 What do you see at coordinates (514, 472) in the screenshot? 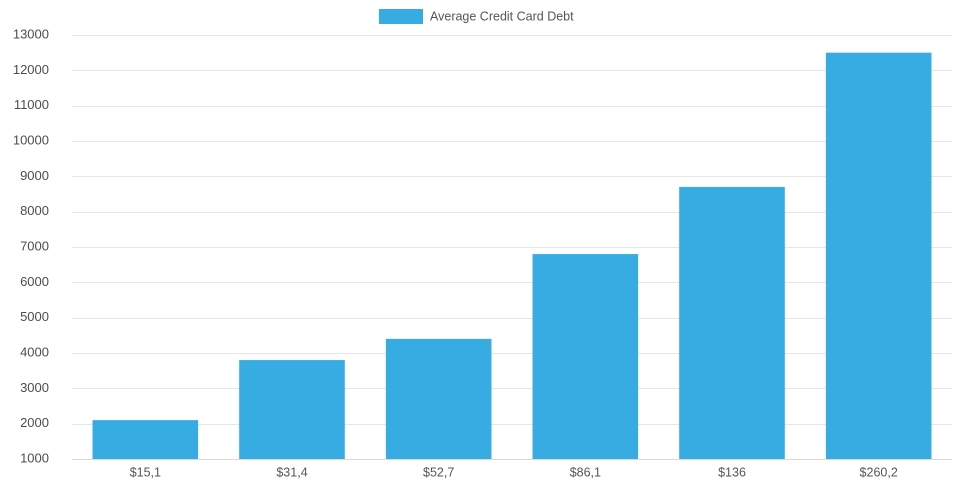
I see `x-axis: $15,1 $31,4 $52,7 $86,1 $136 $260,2` at bounding box center [514, 472].